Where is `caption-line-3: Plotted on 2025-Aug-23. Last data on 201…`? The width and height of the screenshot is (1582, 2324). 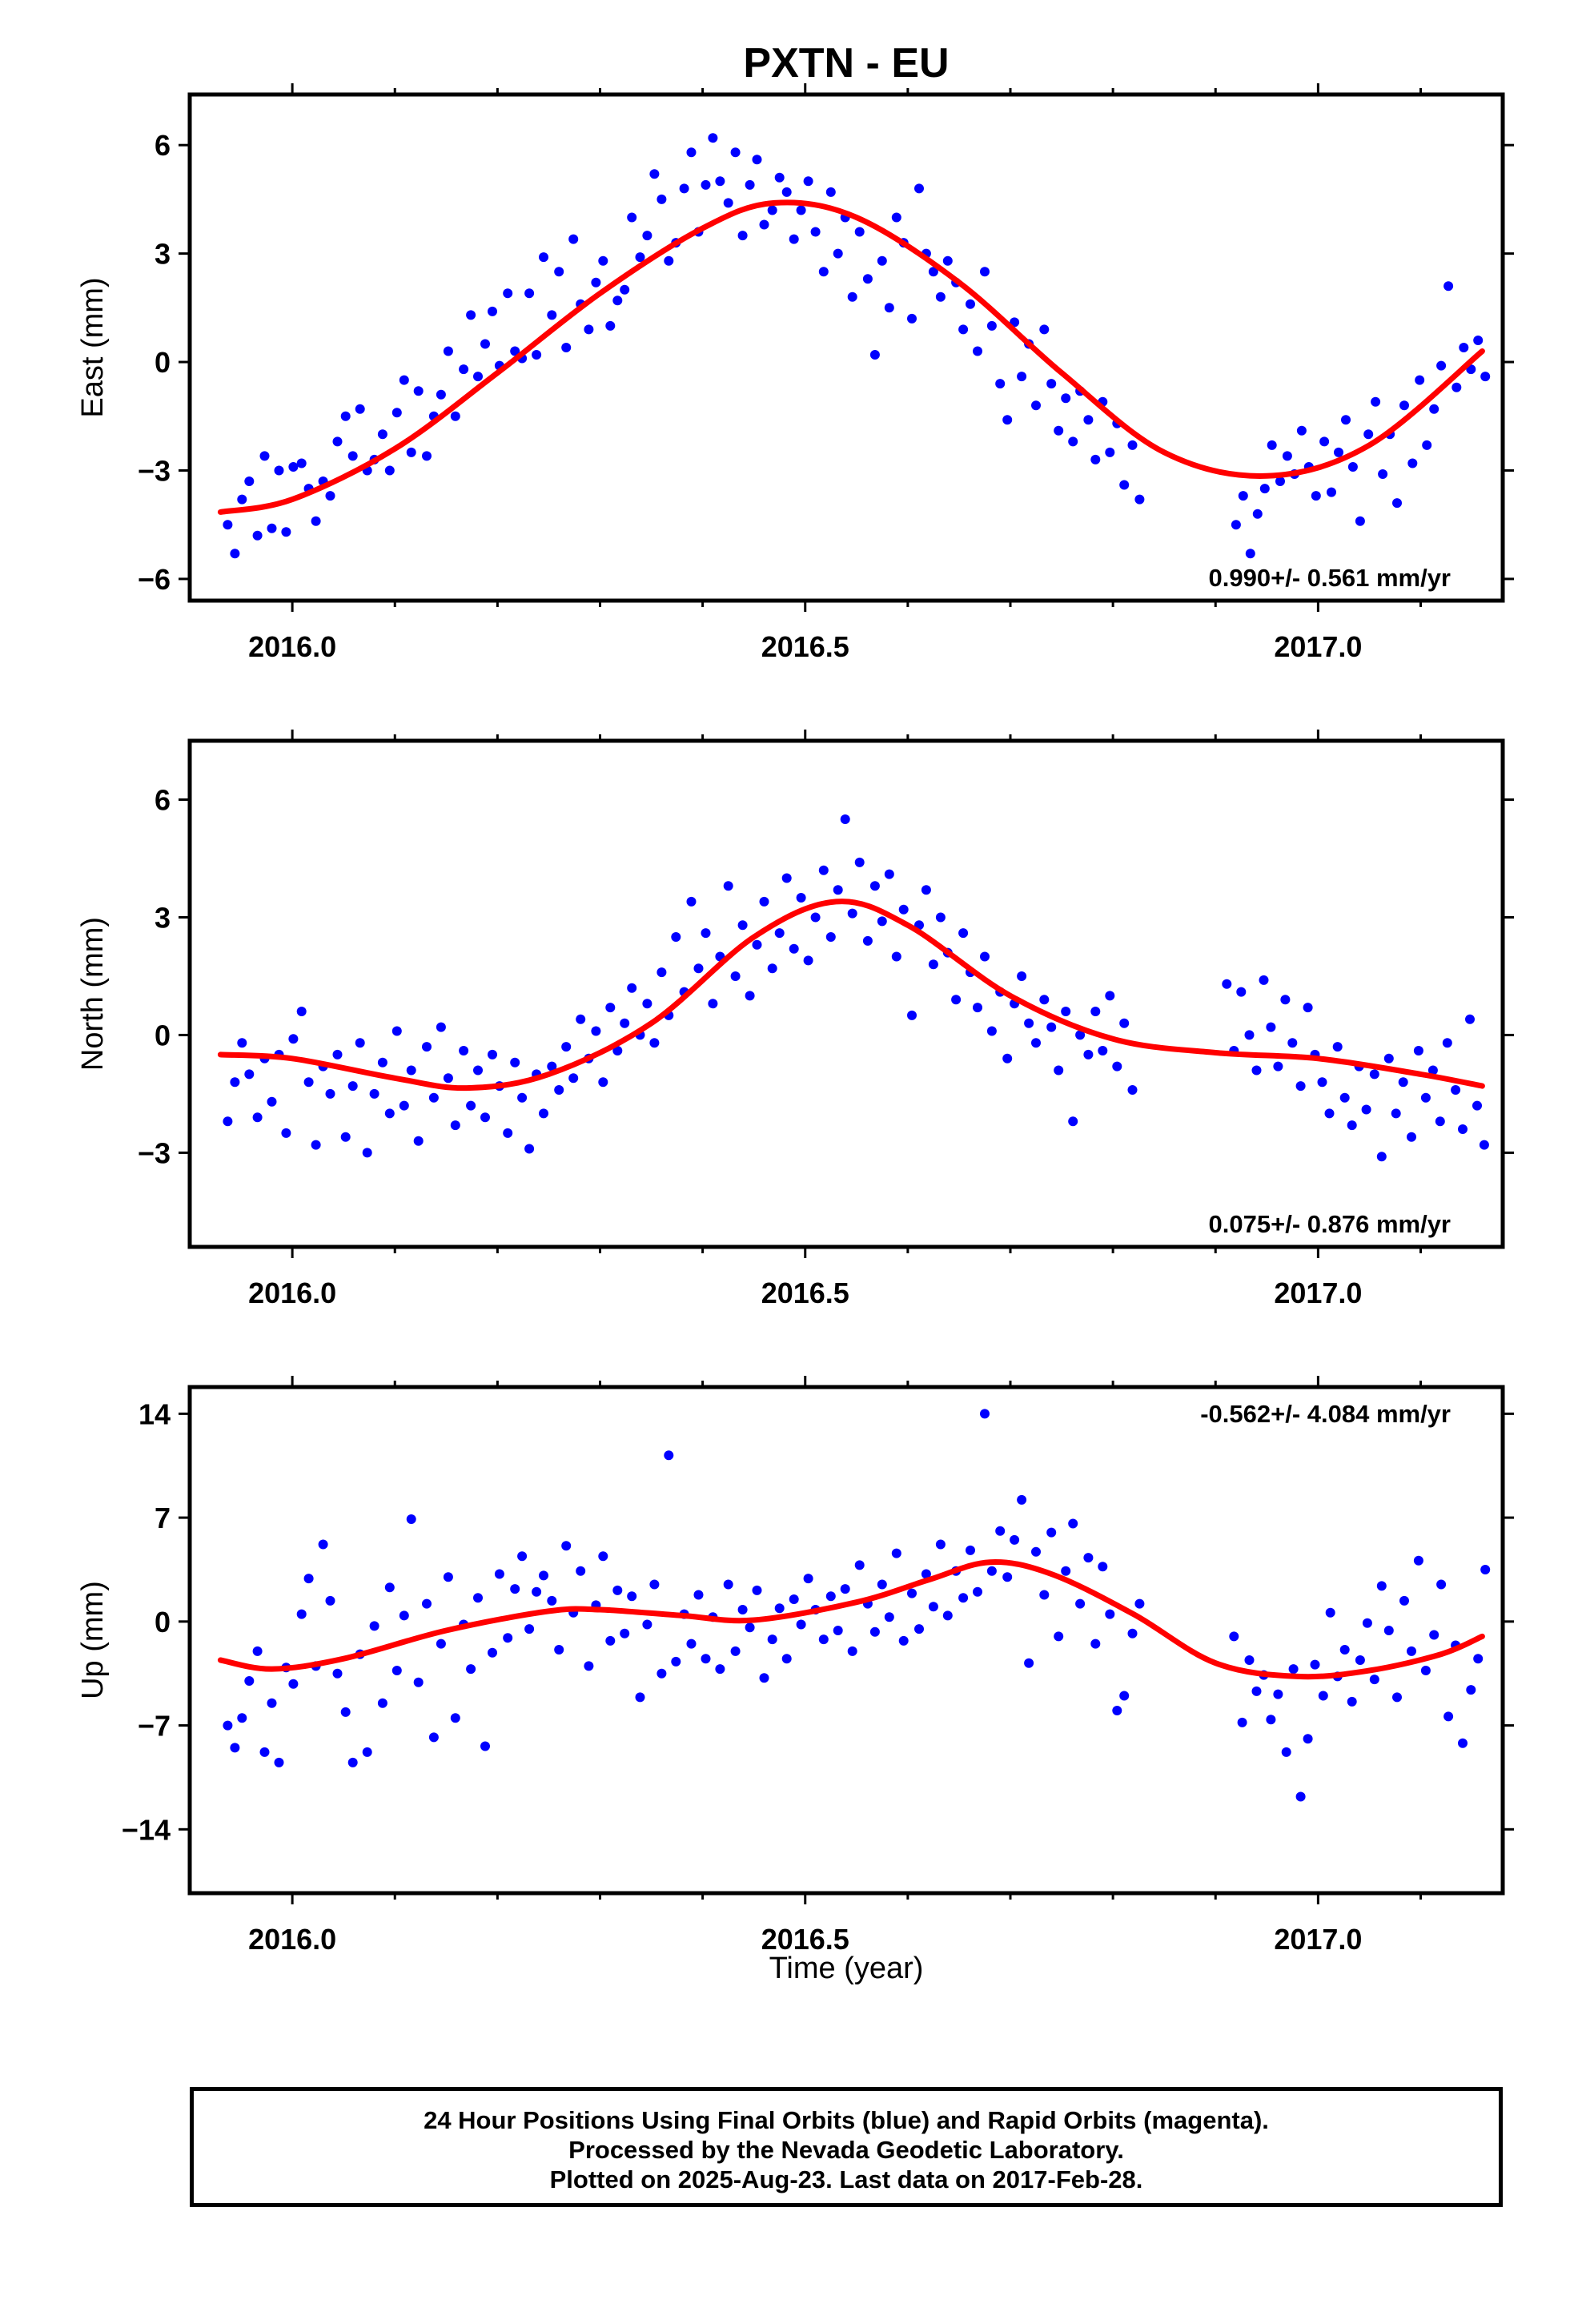 caption-line-3: Plotted on 2025-Aug-23. Last data on 201… is located at coordinates (846, 2179).